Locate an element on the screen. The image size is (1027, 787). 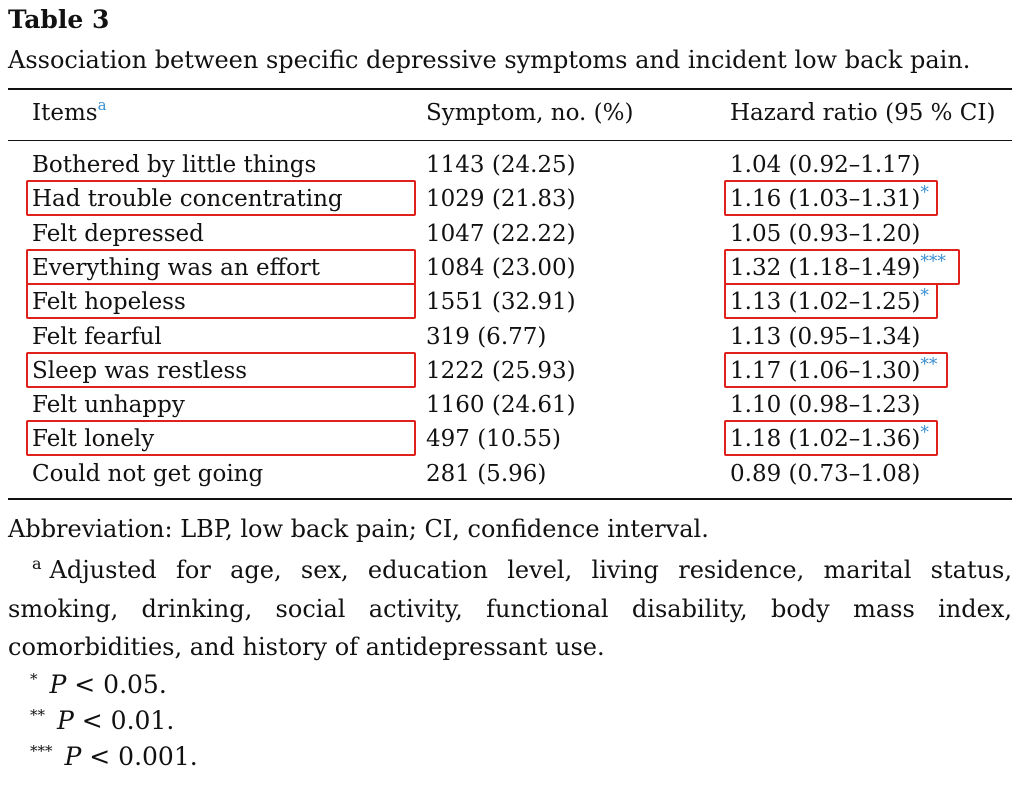
cell-symptom: 1029 (21.83) is located at coordinates (501, 199).